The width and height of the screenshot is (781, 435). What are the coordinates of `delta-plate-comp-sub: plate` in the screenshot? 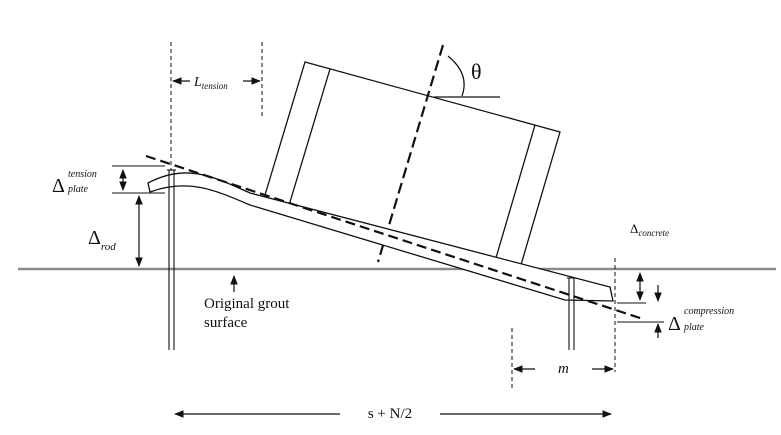 It's located at (694, 327).